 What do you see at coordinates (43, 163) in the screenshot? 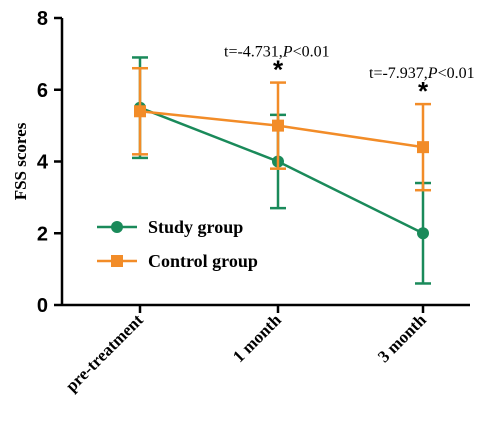
I see `y-tick-label: 4` at bounding box center [43, 163].